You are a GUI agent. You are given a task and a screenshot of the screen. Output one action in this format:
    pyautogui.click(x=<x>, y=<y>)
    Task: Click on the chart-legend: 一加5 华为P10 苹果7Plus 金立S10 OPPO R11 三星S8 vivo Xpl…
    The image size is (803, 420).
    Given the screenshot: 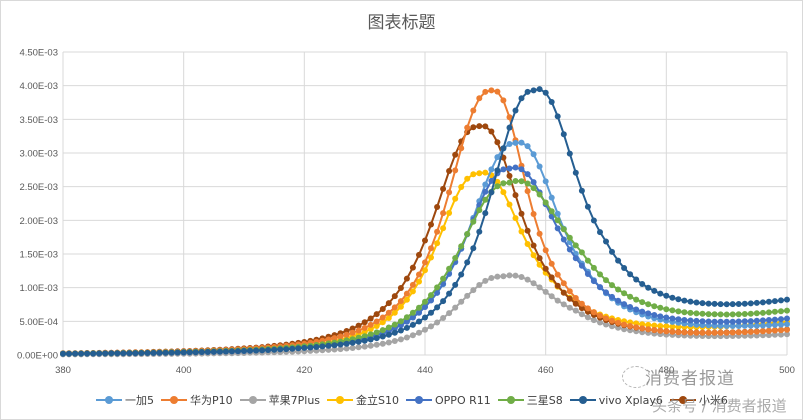 What is the action you would take?
    pyautogui.click(x=415, y=400)
    